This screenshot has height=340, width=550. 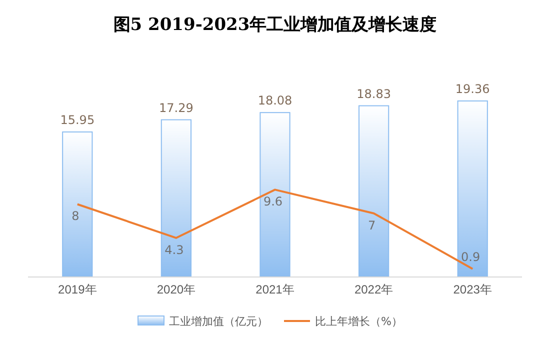 What do you see at coordinates (472, 289) in the screenshot?
I see `x-tick-label: 2023年` at bounding box center [472, 289].